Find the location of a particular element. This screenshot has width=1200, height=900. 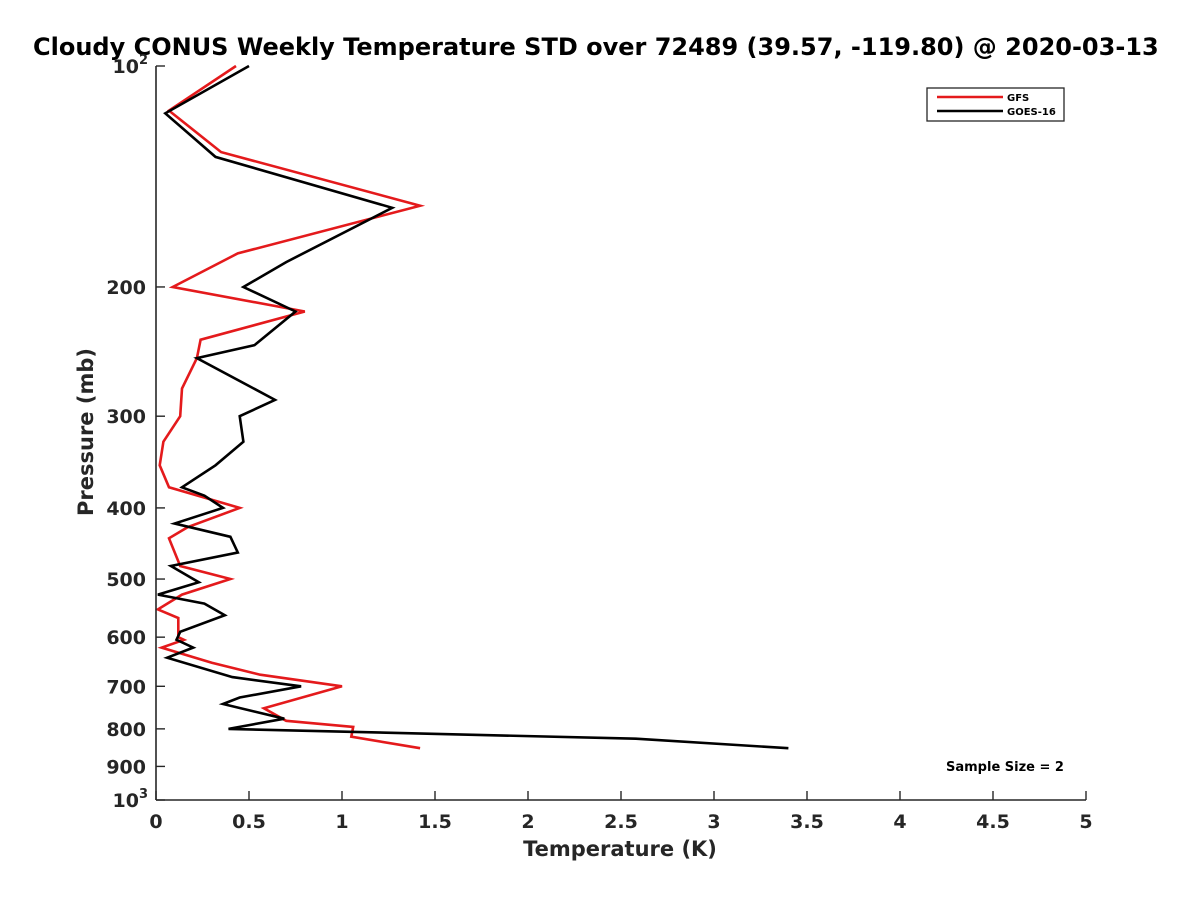

sample-size-annotation: Sample Size = 2 is located at coordinates (1005, 767).